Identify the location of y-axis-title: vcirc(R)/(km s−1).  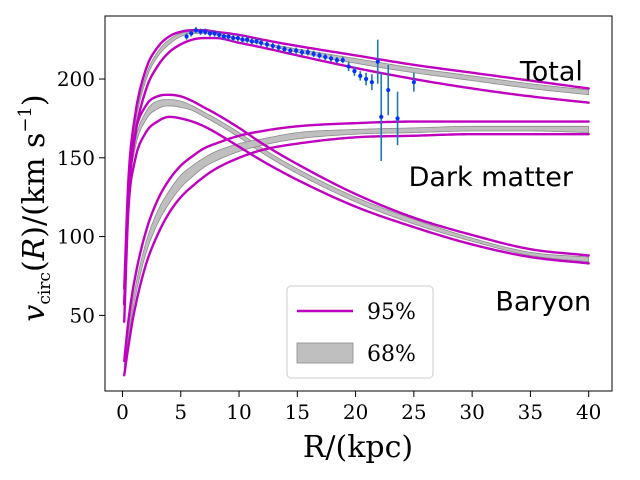
(35, 207).